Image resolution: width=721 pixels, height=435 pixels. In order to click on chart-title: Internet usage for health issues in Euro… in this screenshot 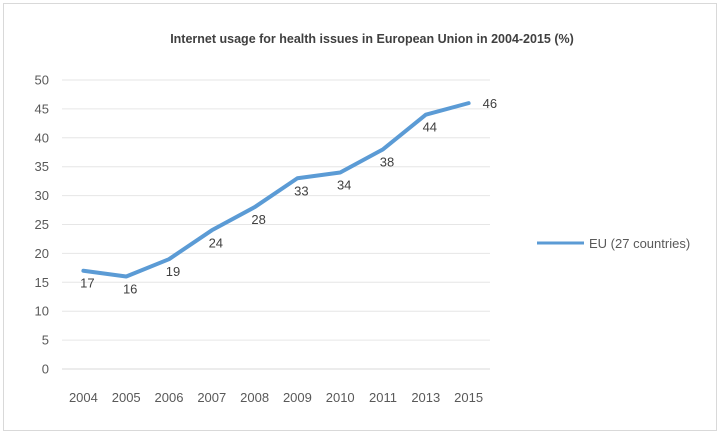, I will do `click(372, 39)`.